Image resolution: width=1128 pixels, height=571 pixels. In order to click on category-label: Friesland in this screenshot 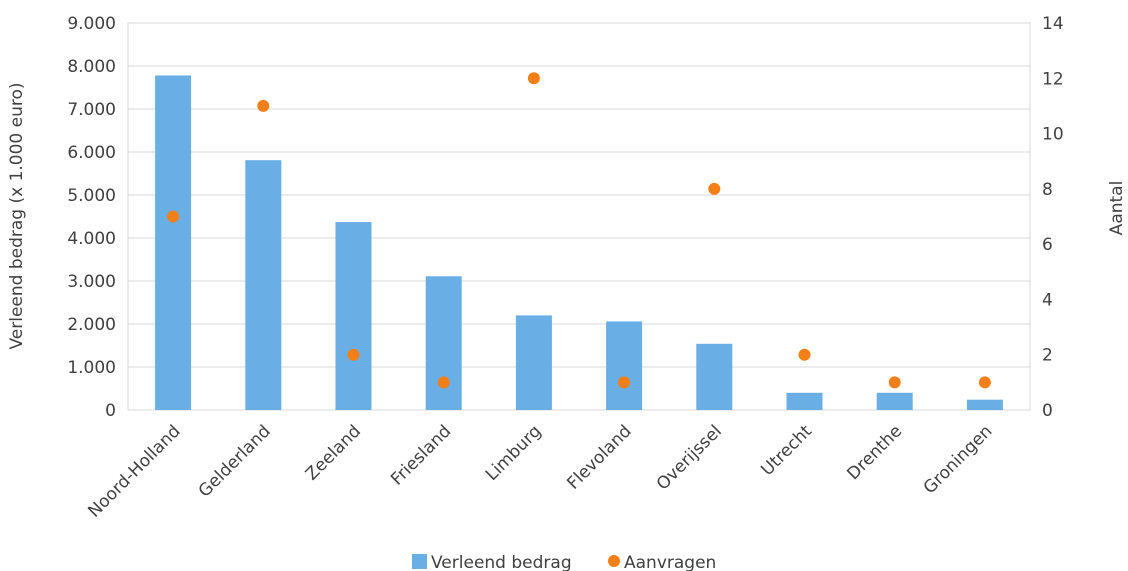, I will do `click(421, 455)`.